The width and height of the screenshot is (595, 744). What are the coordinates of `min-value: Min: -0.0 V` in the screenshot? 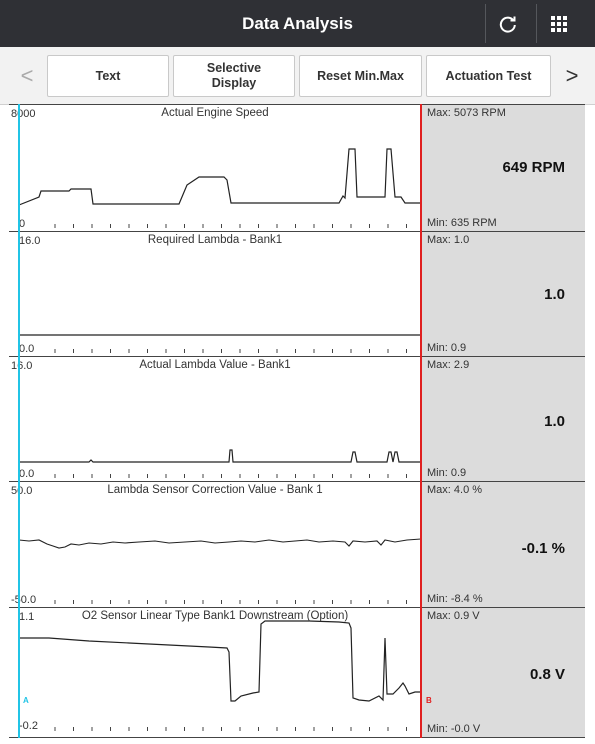 It's located at (454, 729).